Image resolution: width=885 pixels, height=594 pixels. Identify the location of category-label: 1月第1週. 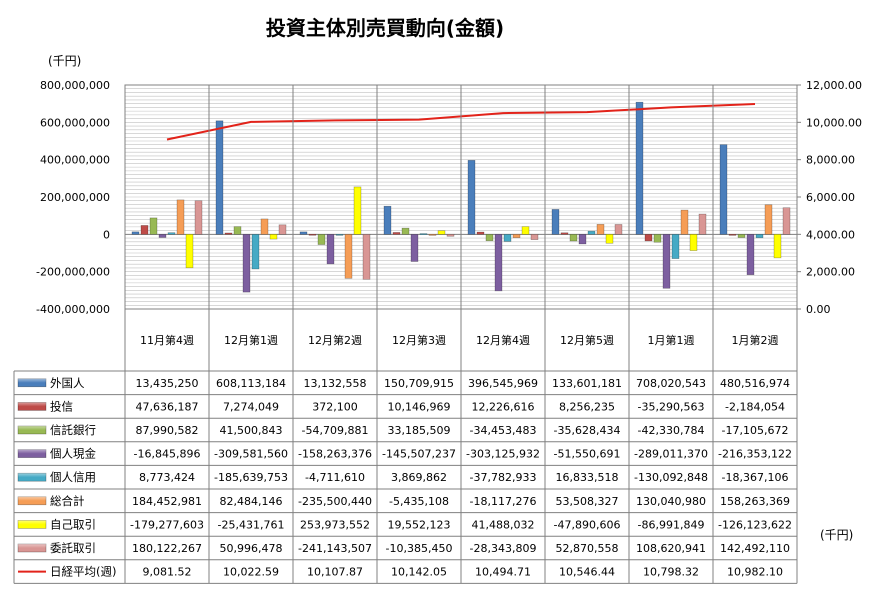
(671, 340).